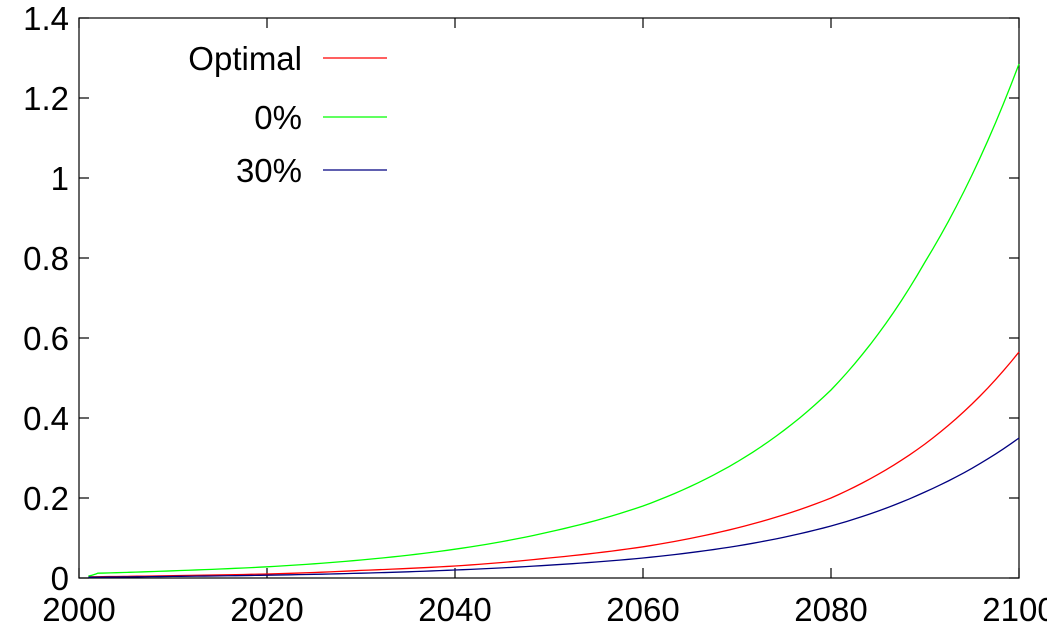  Describe the element at coordinates (642, 608) in the screenshot. I see `x-tick-label: 2060` at that location.